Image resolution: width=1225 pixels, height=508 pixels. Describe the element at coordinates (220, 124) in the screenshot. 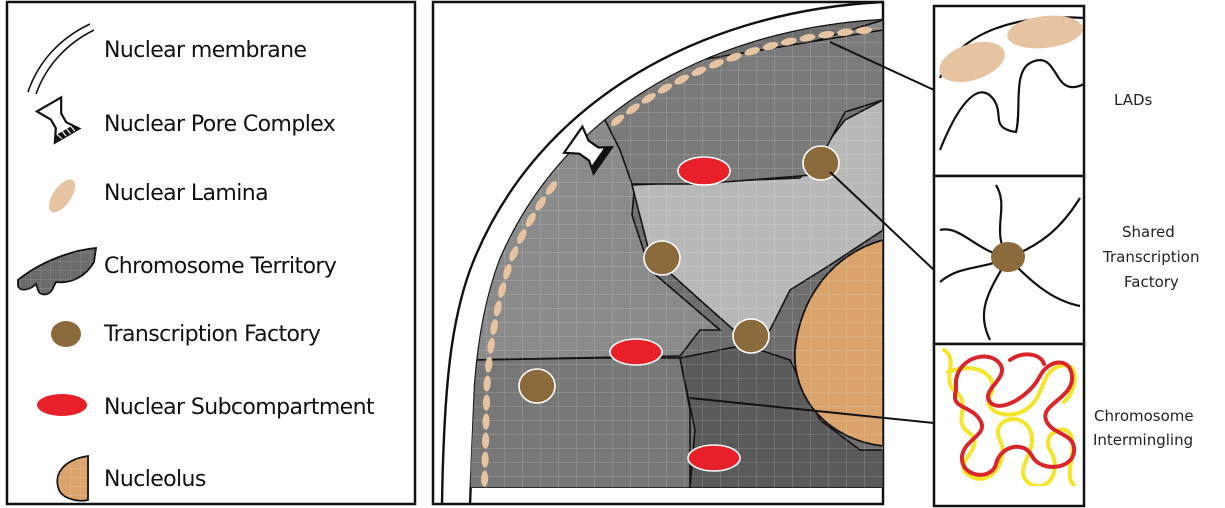

I see `legend-label-pore: Nuclear Pore Complex` at that location.